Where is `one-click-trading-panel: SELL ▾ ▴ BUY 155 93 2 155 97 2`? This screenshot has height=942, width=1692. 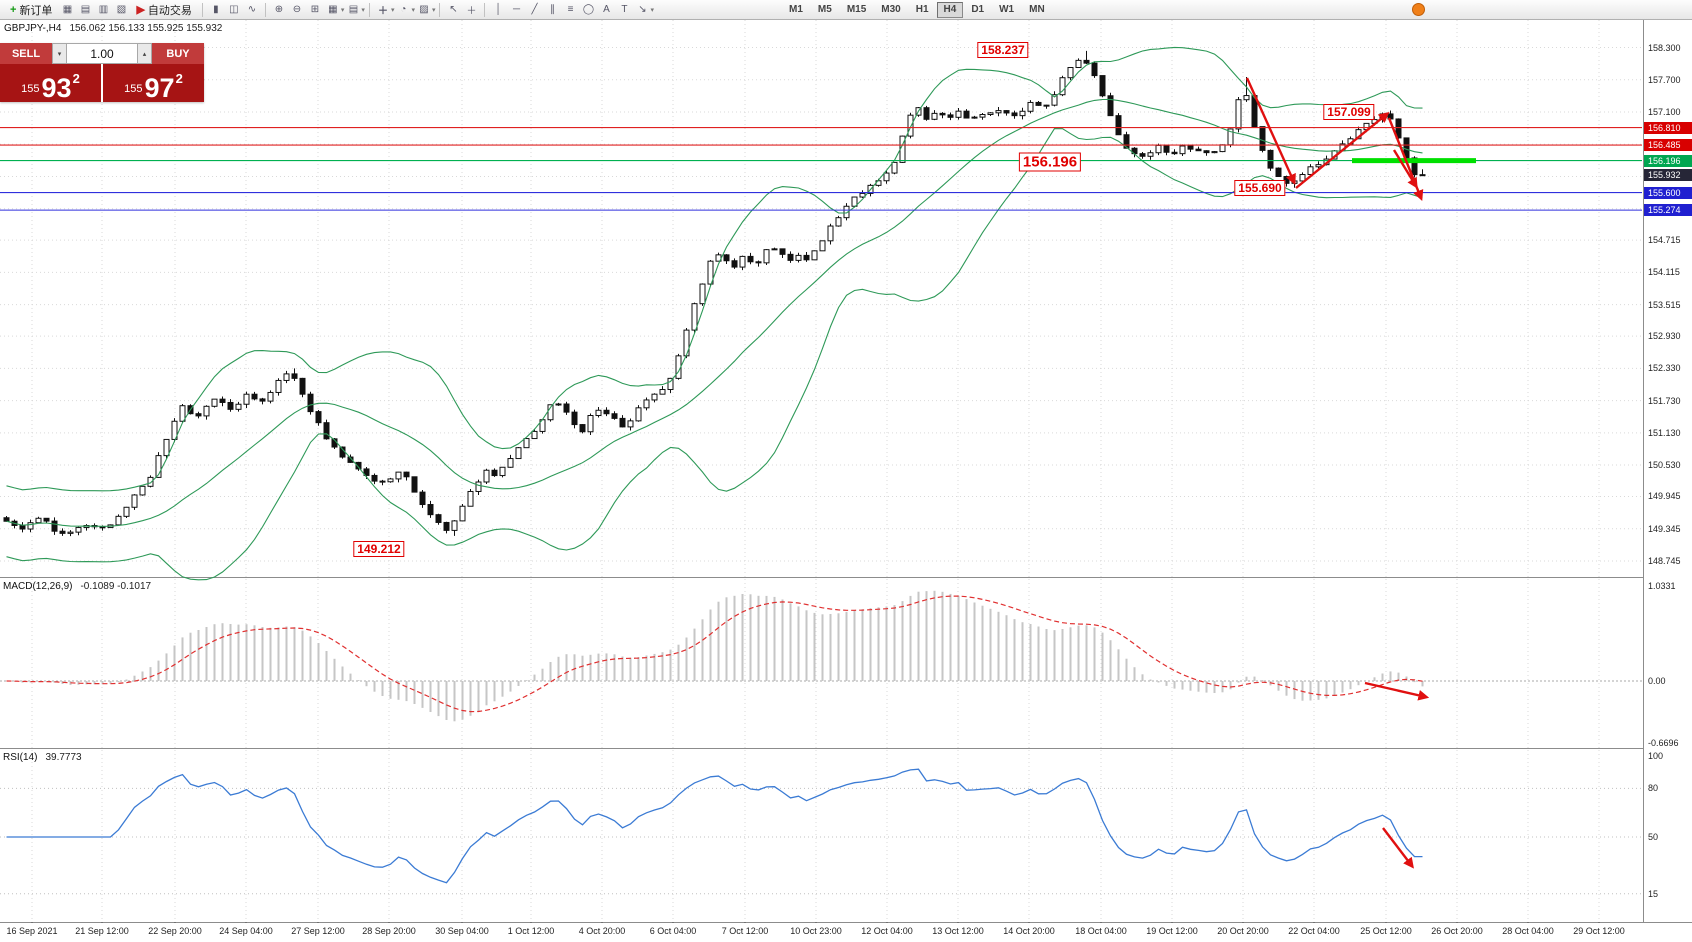
one-click-trading-panel: SELL ▾ ▴ BUY 155 93 2 155 97 2 is located at coordinates (102, 72).